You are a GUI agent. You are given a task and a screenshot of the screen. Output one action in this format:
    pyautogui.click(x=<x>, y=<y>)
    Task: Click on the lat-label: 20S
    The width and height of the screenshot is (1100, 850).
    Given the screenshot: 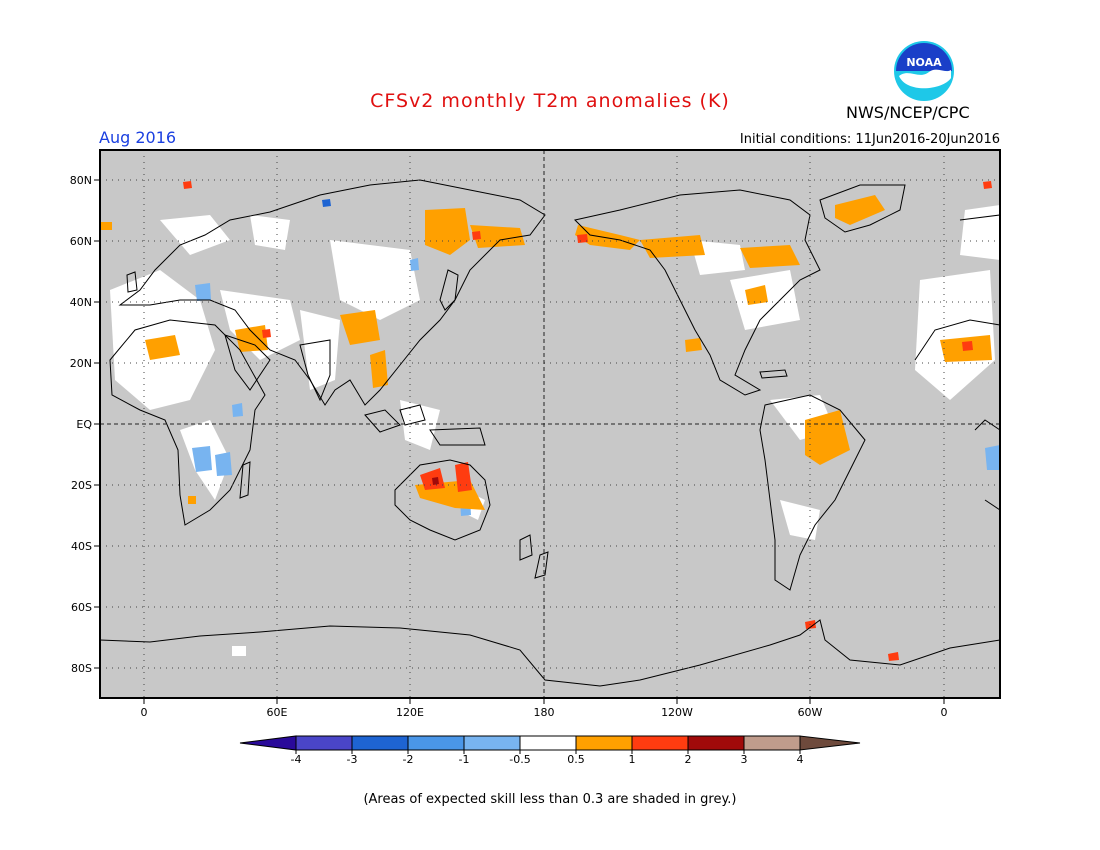 What is the action you would take?
    pyautogui.click(x=81, y=485)
    